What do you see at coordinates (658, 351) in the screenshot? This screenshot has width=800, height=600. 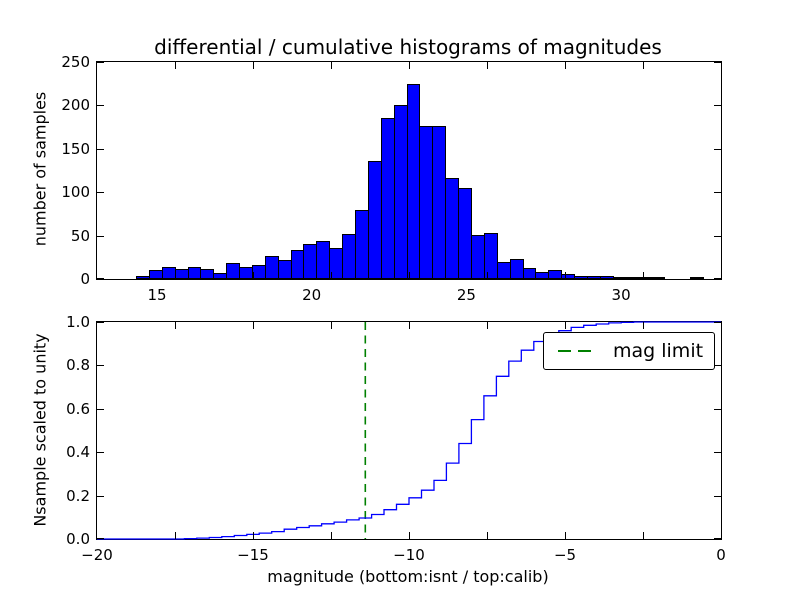 I see `legend-entry-label: mag limit` at bounding box center [658, 351].